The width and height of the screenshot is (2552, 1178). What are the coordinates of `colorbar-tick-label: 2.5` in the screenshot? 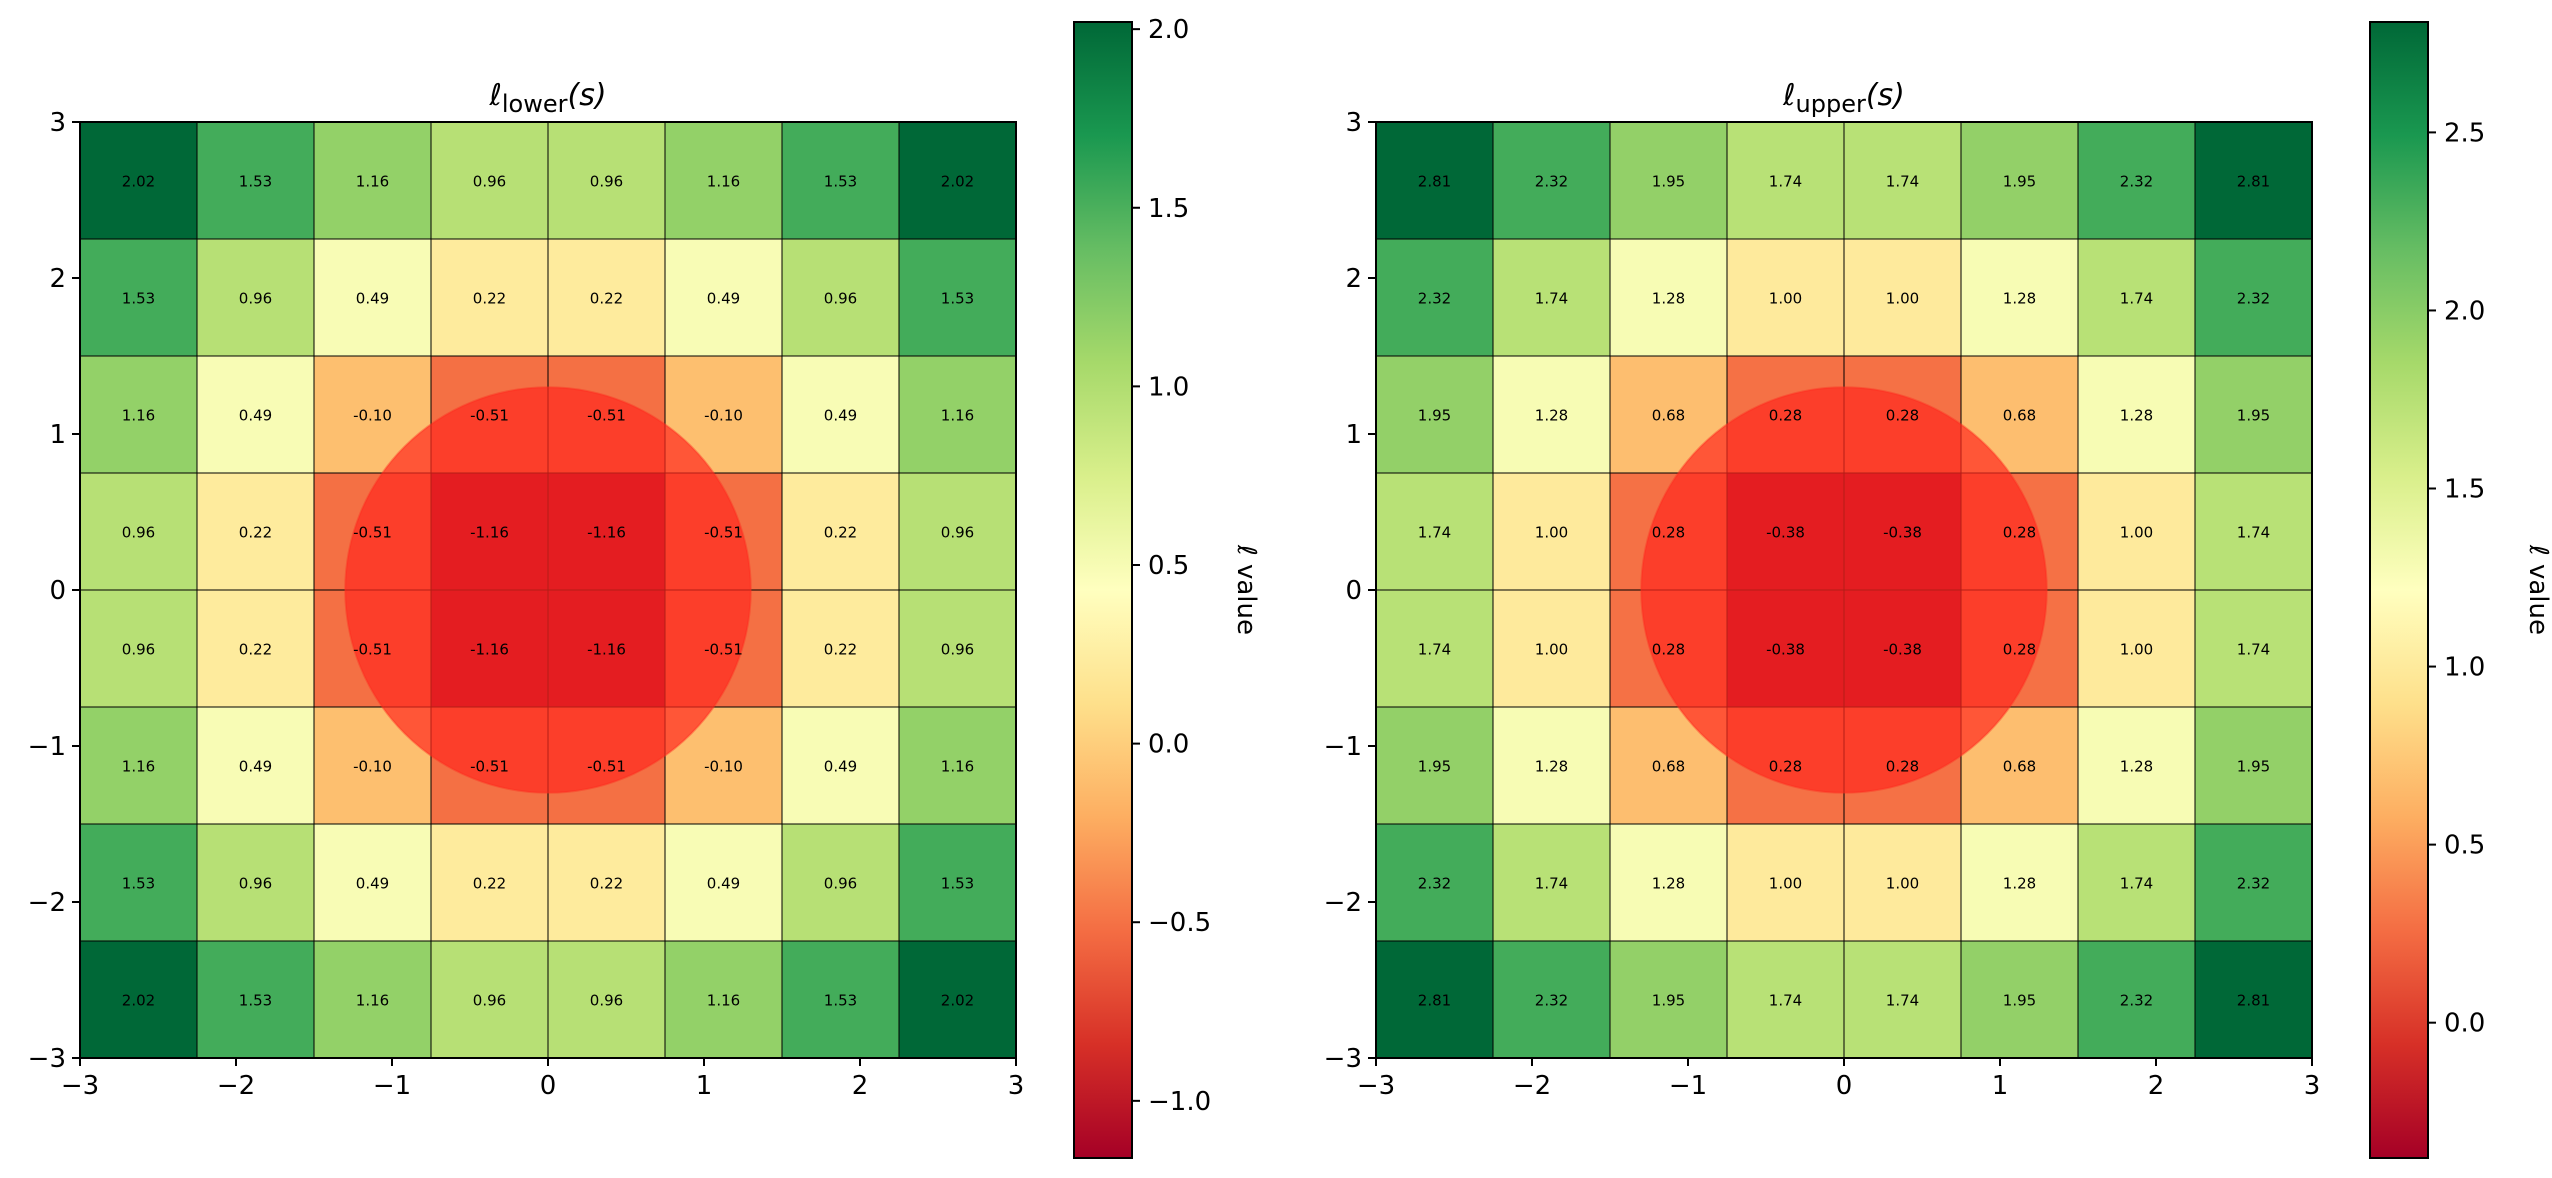 It's located at (2464, 133).